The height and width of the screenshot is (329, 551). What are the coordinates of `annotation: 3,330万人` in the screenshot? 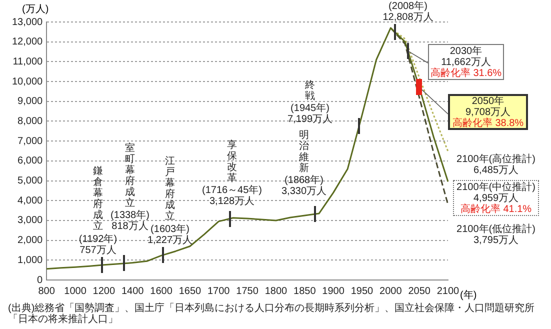 It's located at (304, 191).